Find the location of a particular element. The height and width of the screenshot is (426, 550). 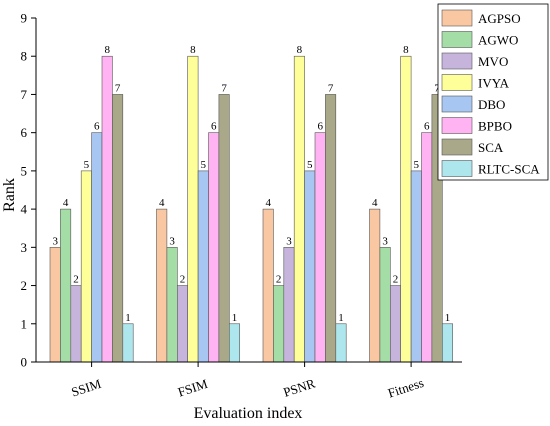

legend-label-agpso: AGPSO is located at coordinates (499, 18).